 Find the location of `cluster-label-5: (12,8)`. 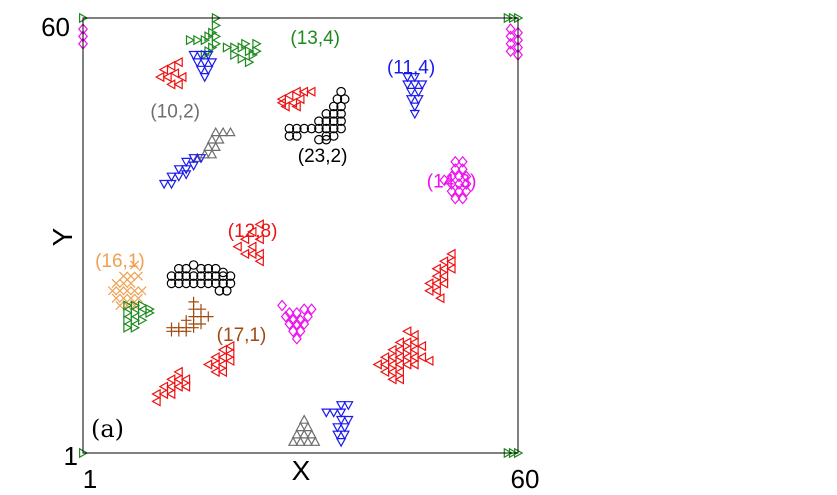

cluster-label-5: (12,8) is located at coordinates (253, 231).